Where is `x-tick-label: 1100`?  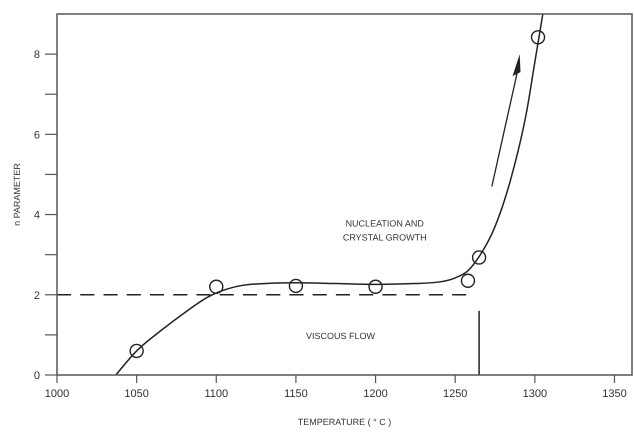 x-tick-label: 1100 is located at coordinates (216, 394).